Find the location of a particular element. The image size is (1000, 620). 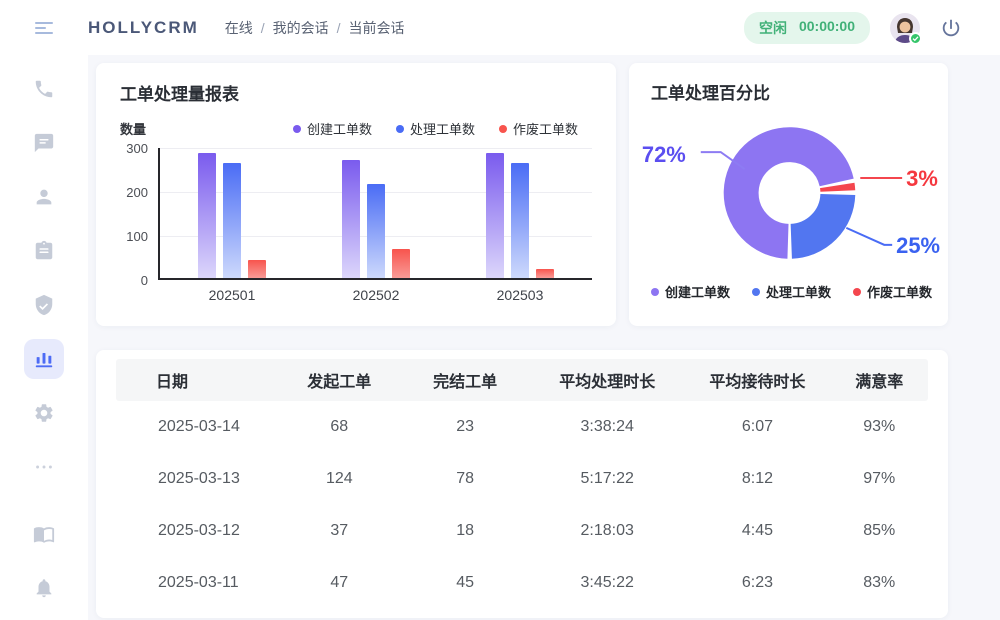

avatar is located at coordinates (906, 28).